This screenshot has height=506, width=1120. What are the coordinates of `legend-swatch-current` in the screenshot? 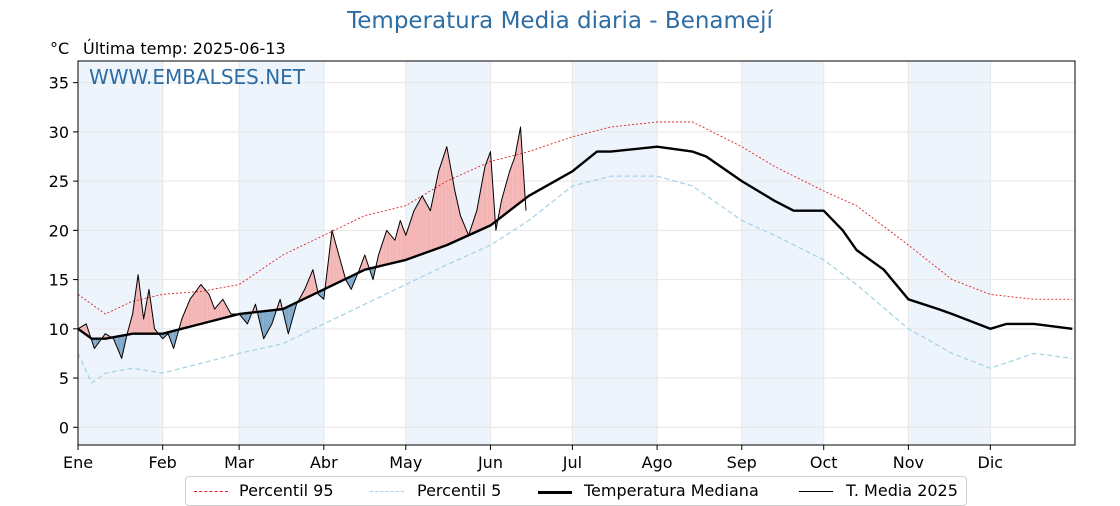 It's located at (816, 491).